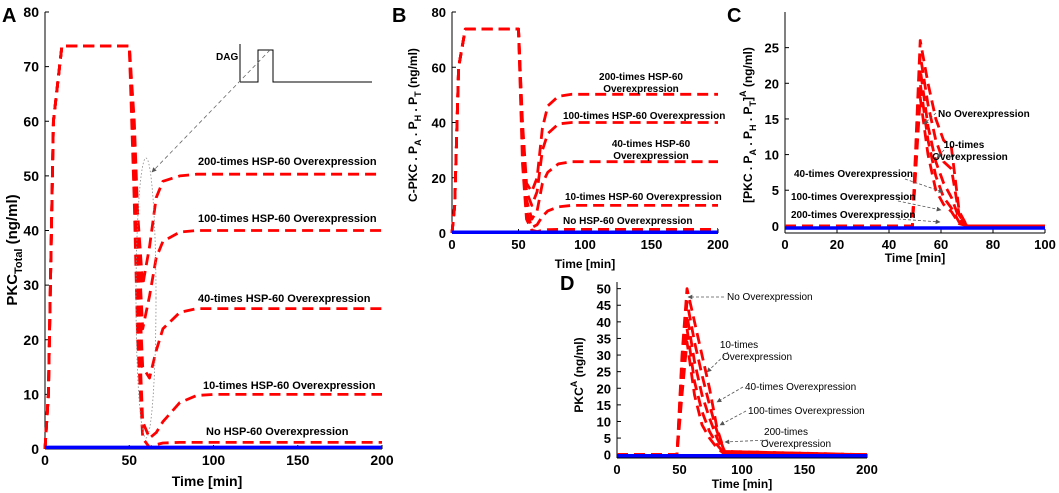 The height and width of the screenshot is (493, 1059). I want to click on panel-a-ytick-label: 50, so click(31, 176).